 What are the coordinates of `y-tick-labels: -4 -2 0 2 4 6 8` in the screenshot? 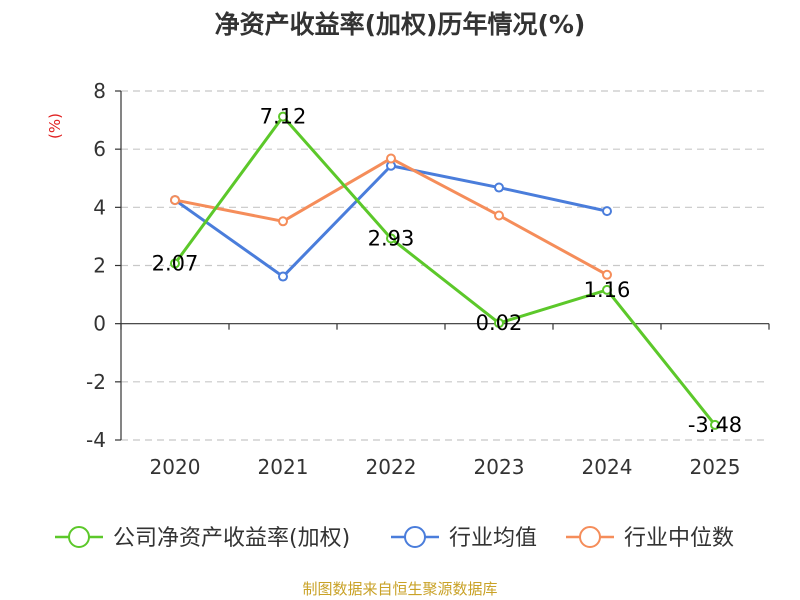 It's located at (96, 265).